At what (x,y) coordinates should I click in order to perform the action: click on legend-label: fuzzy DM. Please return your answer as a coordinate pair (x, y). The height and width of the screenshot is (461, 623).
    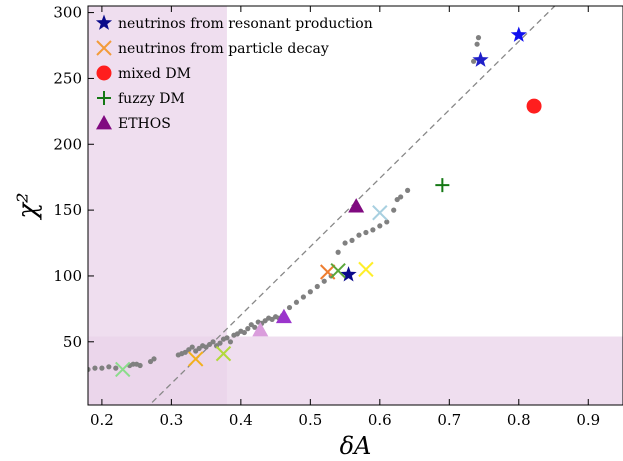
    Looking at the image, I should click on (151, 99).